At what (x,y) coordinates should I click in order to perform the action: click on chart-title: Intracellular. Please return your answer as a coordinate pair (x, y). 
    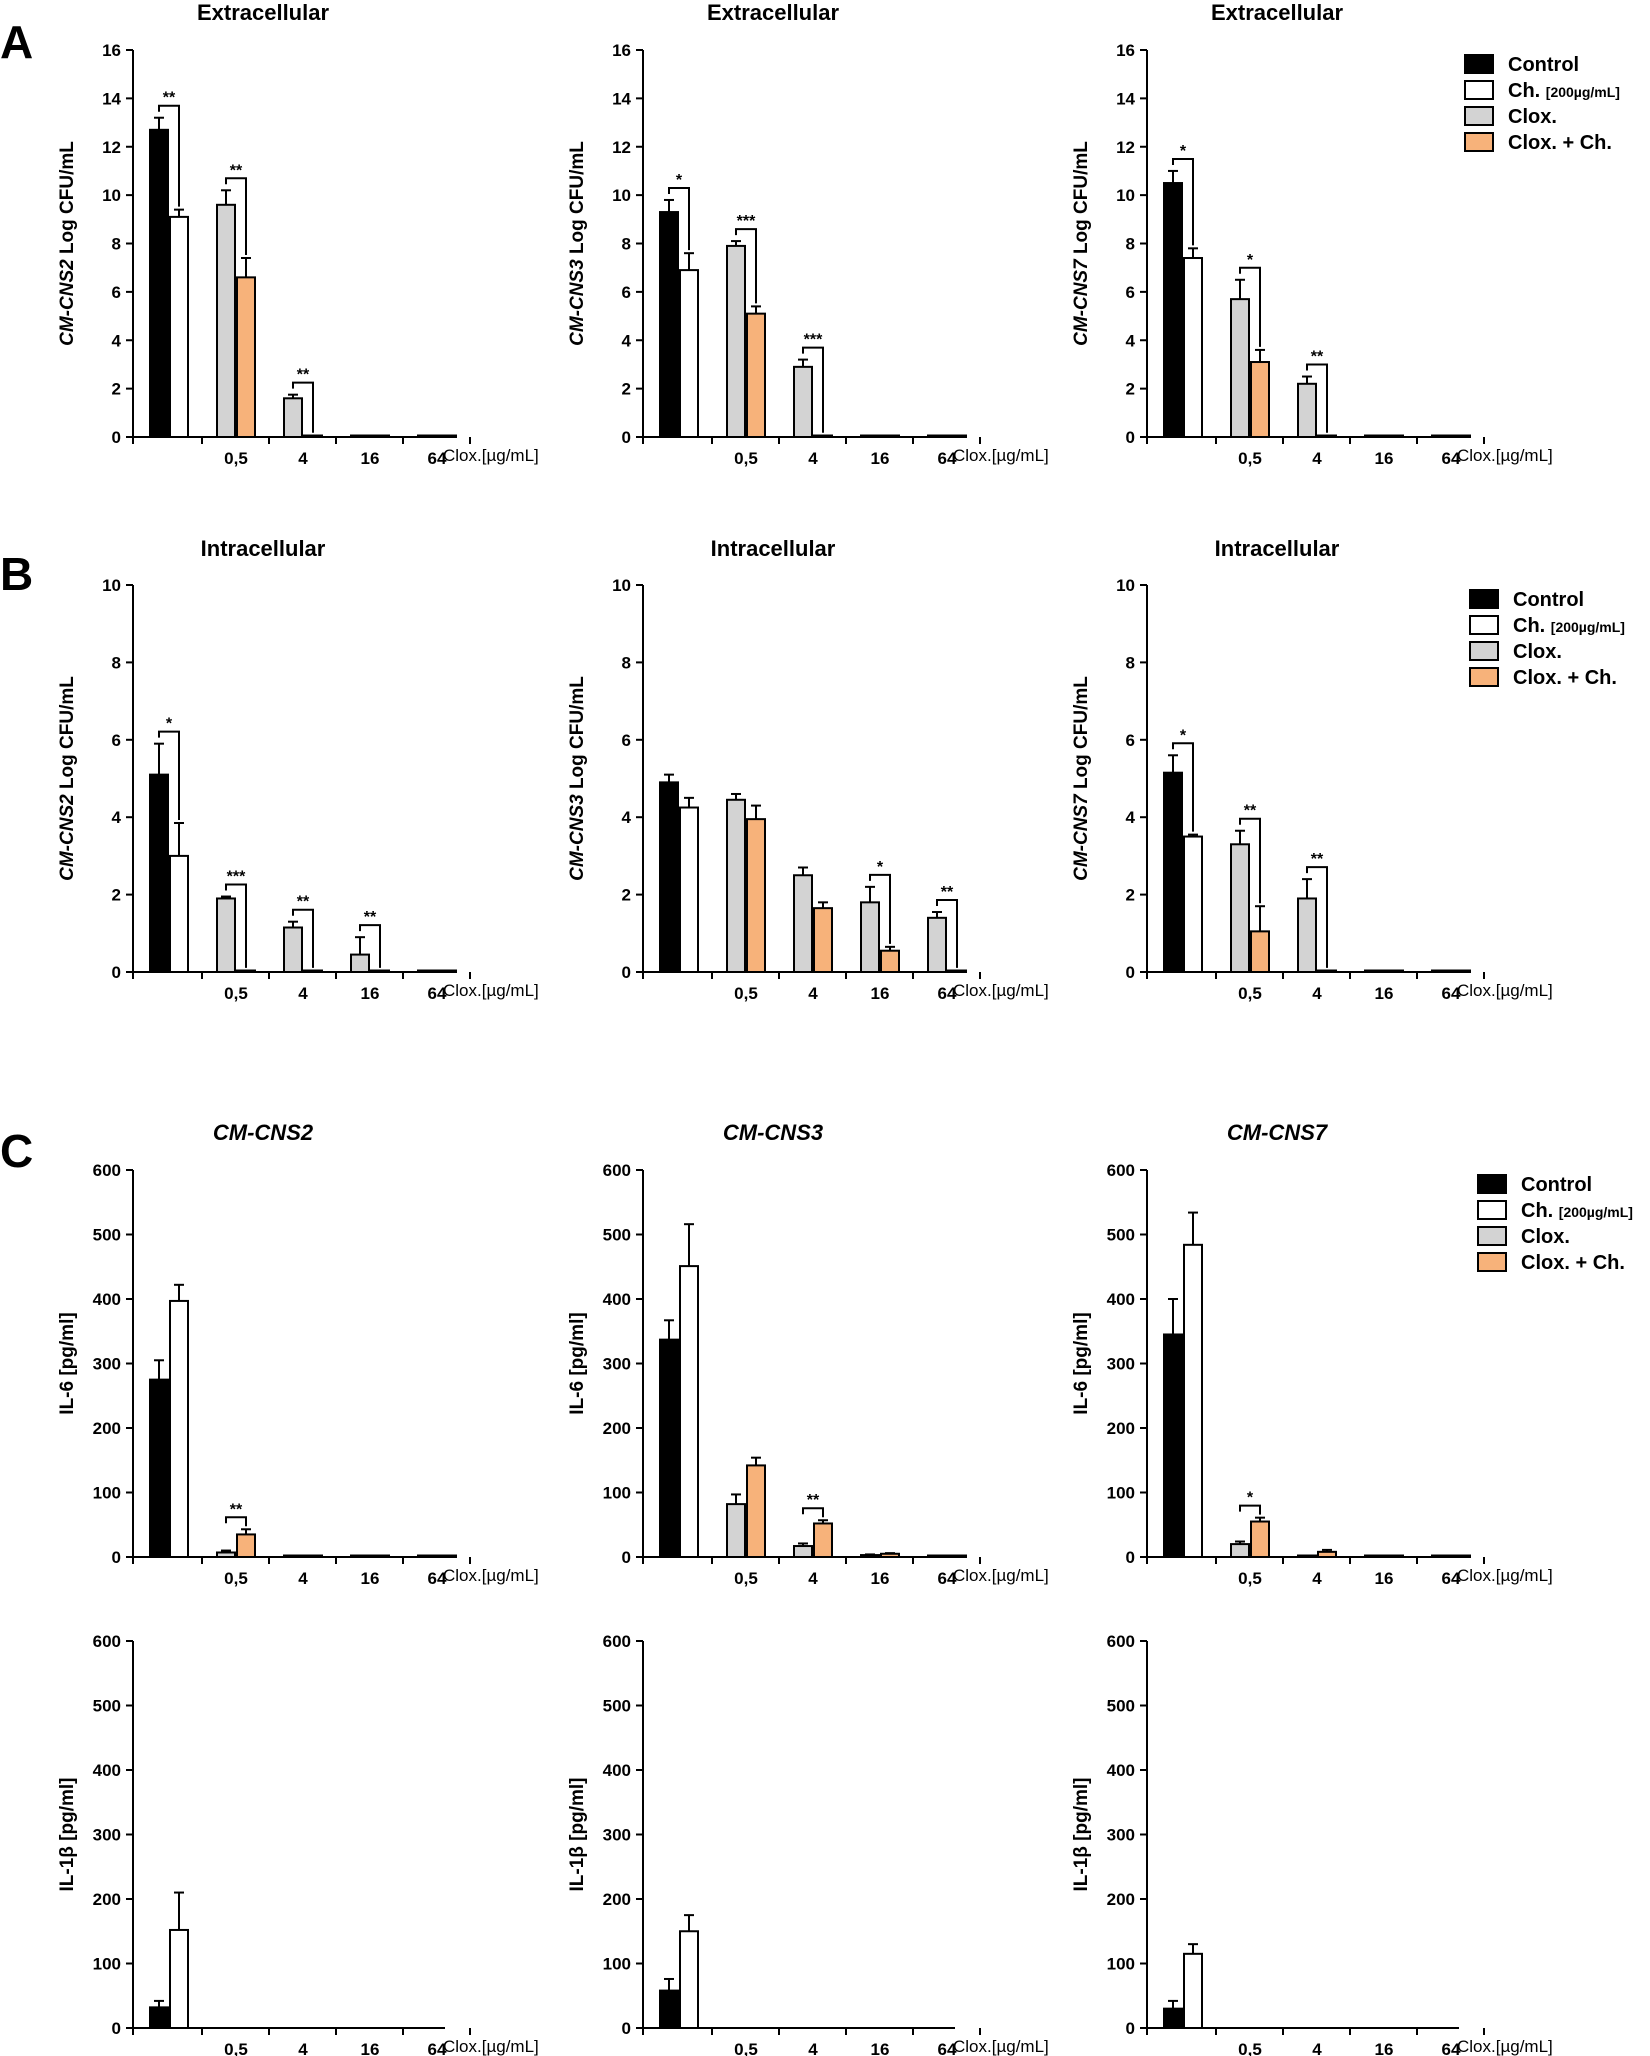
    Looking at the image, I should click on (263, 548).